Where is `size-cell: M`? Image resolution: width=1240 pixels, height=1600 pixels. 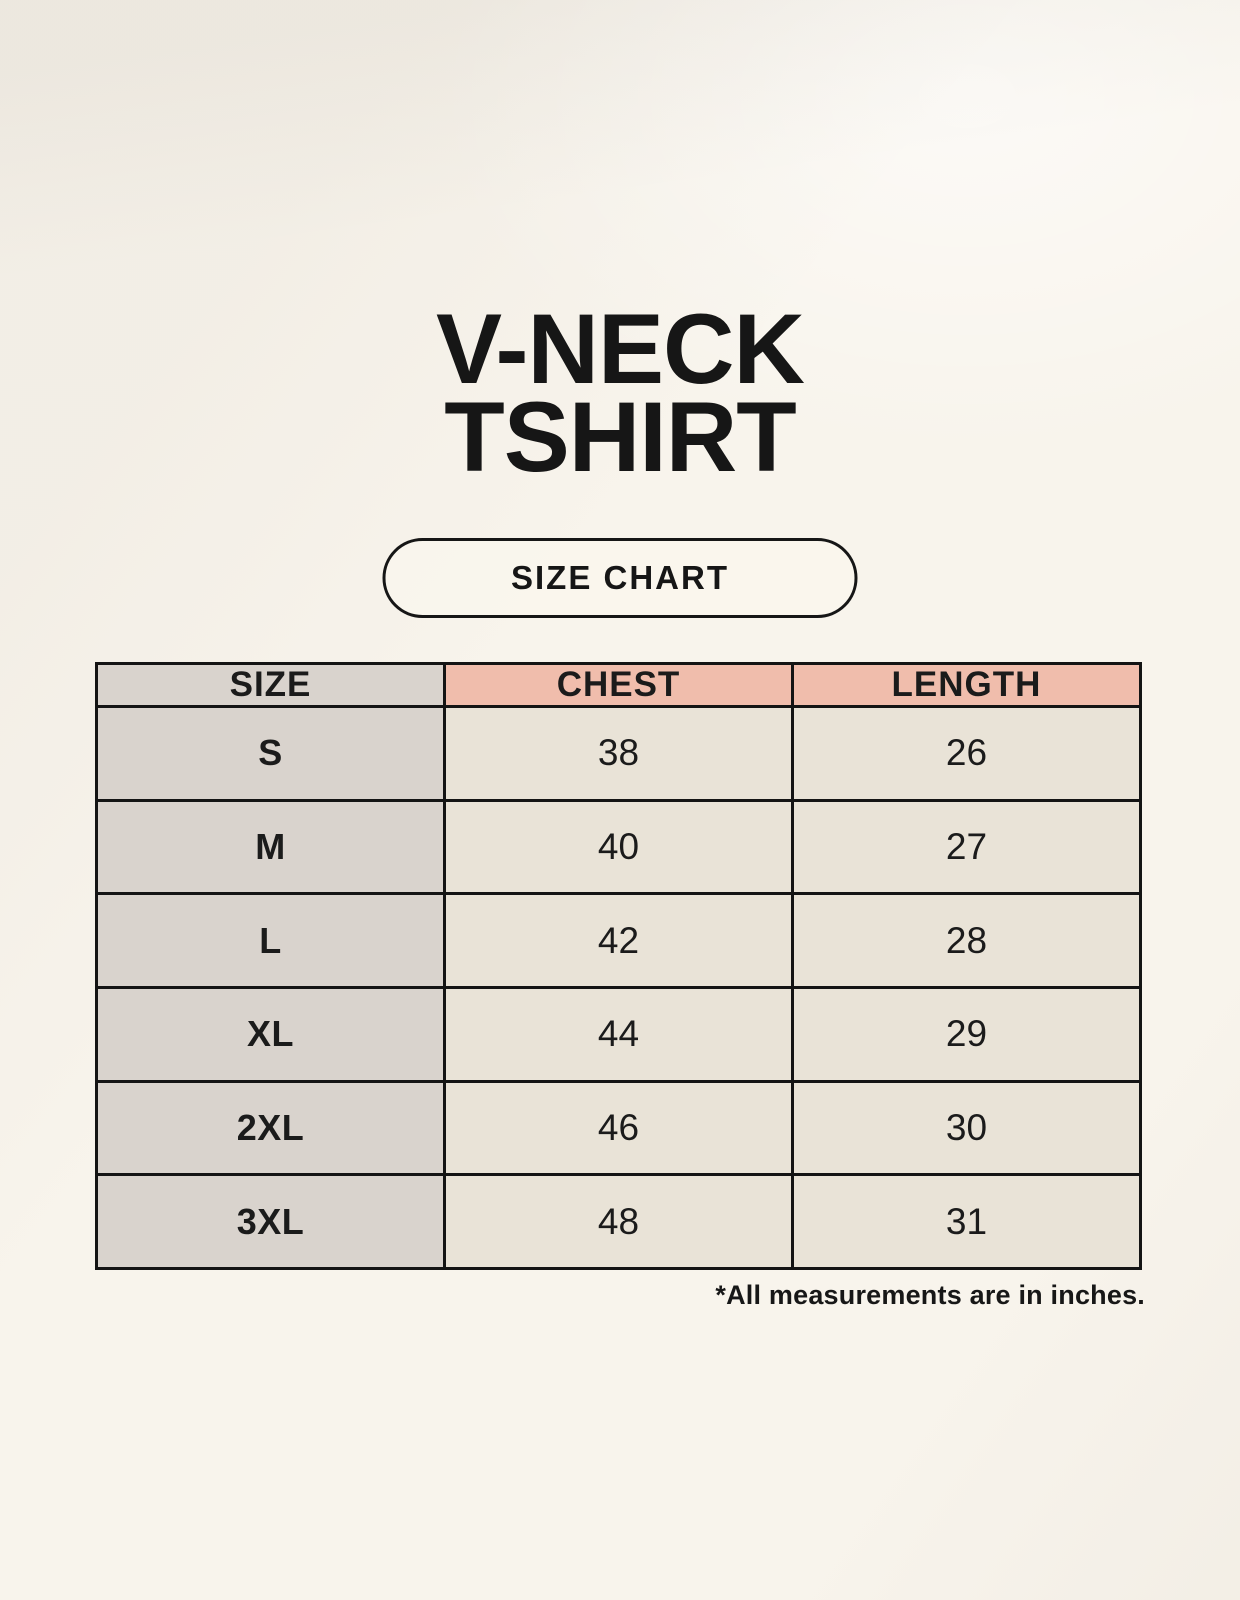
size-cell: M is located at coordinates (270, 847).